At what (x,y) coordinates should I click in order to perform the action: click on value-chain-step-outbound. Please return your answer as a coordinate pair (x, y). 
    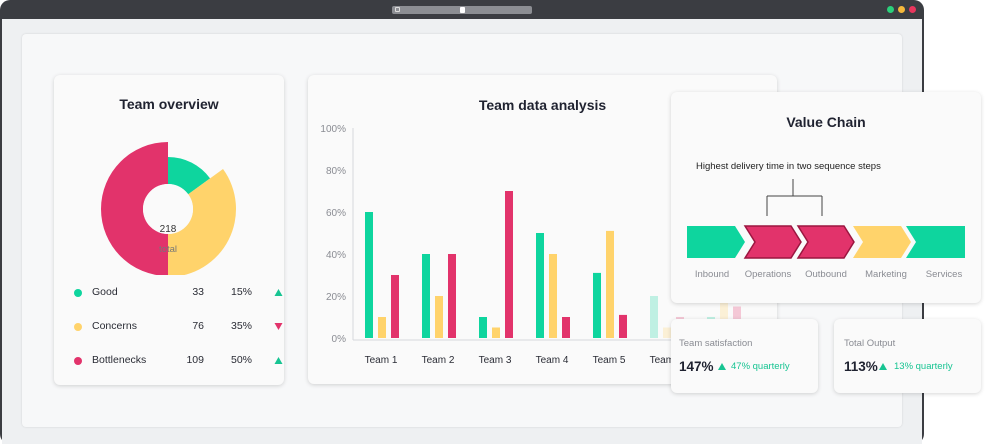
    Looking at the image, I should click on (825, 242).